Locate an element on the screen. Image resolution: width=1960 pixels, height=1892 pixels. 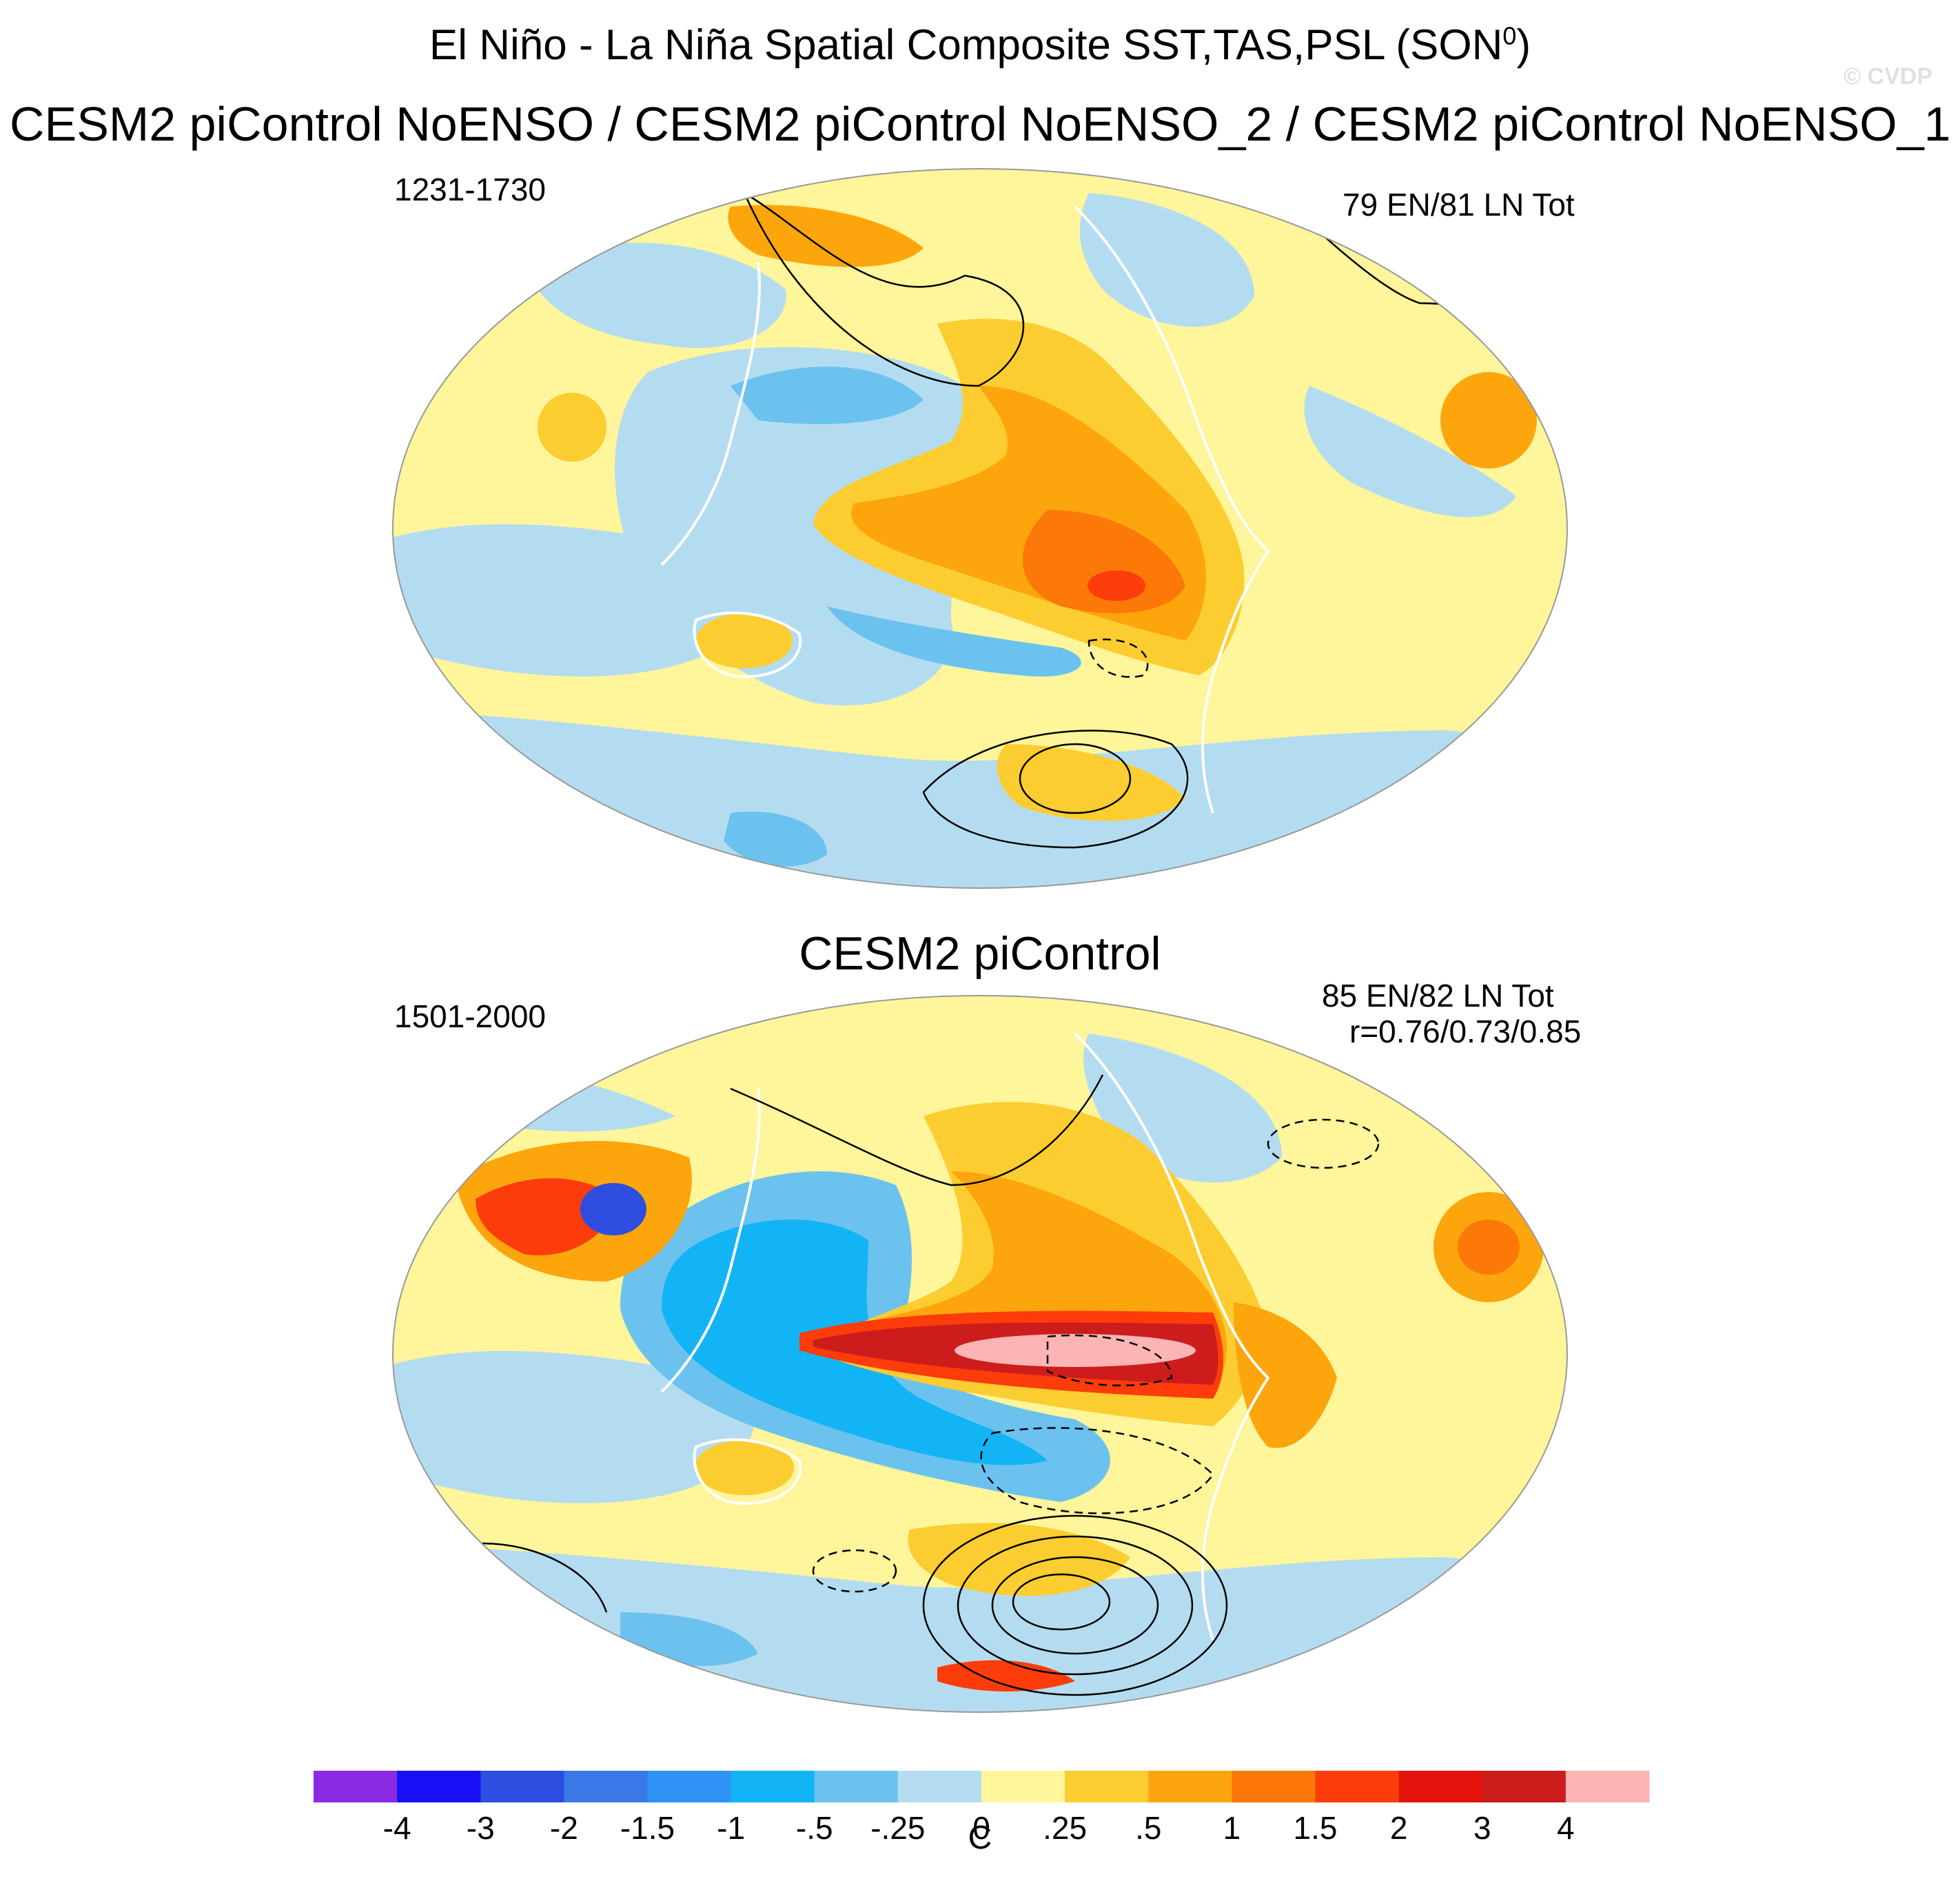
colorbar-tick-label: -.5 is located at coordinates (814, 1828).